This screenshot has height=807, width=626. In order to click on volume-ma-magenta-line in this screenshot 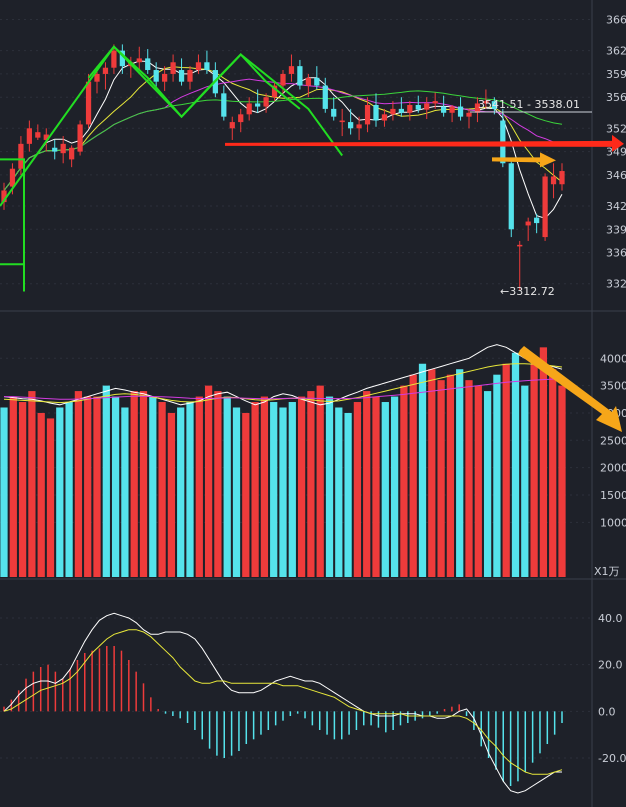, I will do `click(283, 389)`.